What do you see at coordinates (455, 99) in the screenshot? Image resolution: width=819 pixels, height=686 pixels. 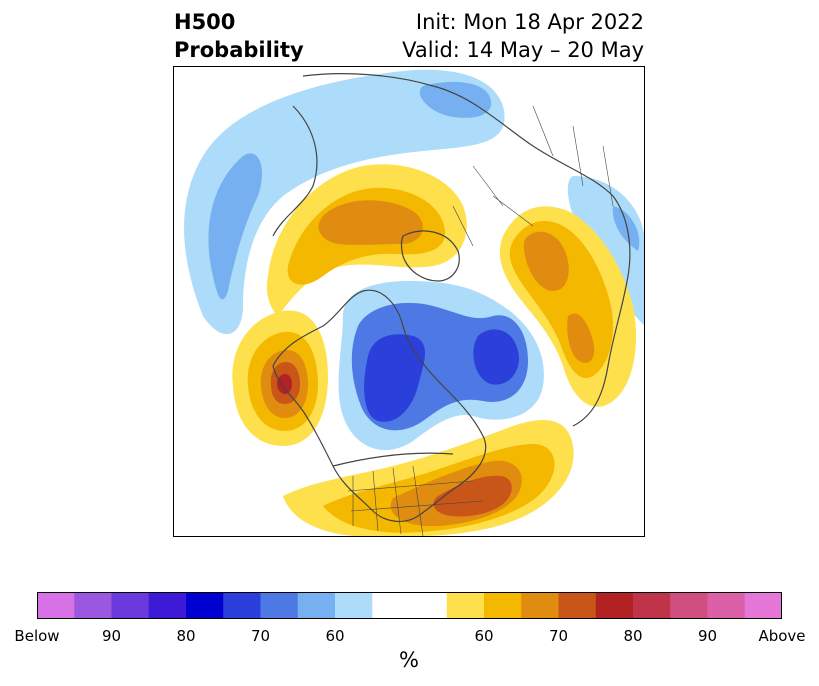 I see `below-region-pacific-mid2` at bounding box center [455, 99].